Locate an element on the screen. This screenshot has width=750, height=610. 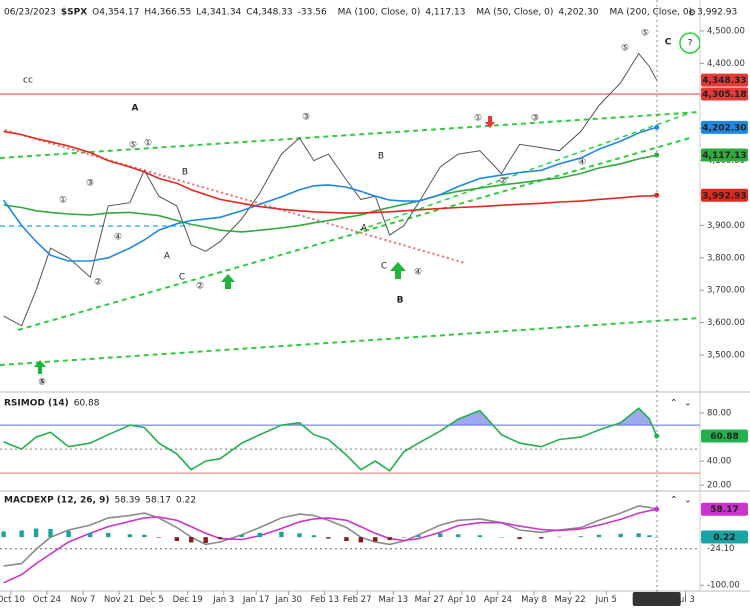
date-label-box is located at coordinates (656, 599).